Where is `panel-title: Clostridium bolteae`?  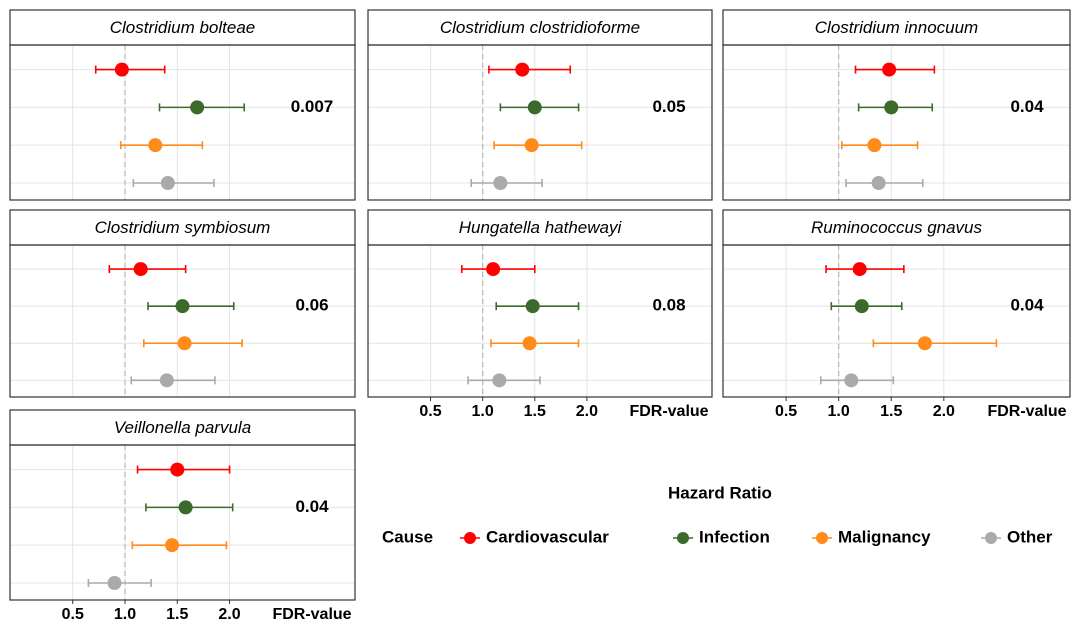
panel-title: Clostridium bolteae is located at coordinates (183, 27).